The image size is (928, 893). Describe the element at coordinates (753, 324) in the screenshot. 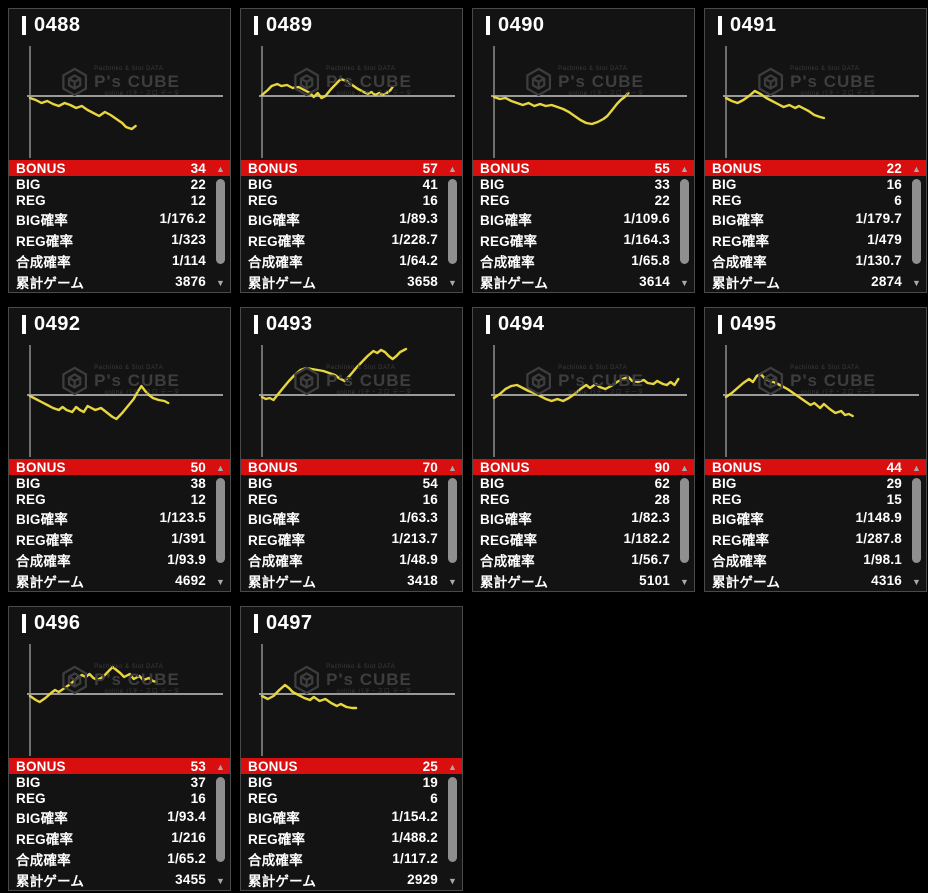

I see `machine-number: 0495` at that location.